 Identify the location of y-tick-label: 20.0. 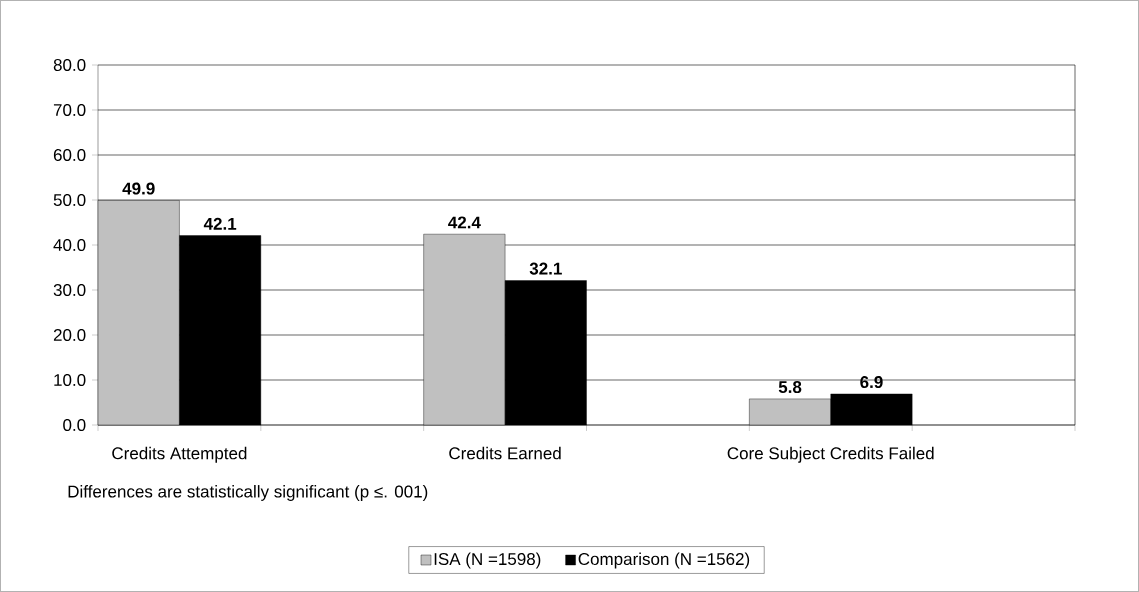
(69, 335).